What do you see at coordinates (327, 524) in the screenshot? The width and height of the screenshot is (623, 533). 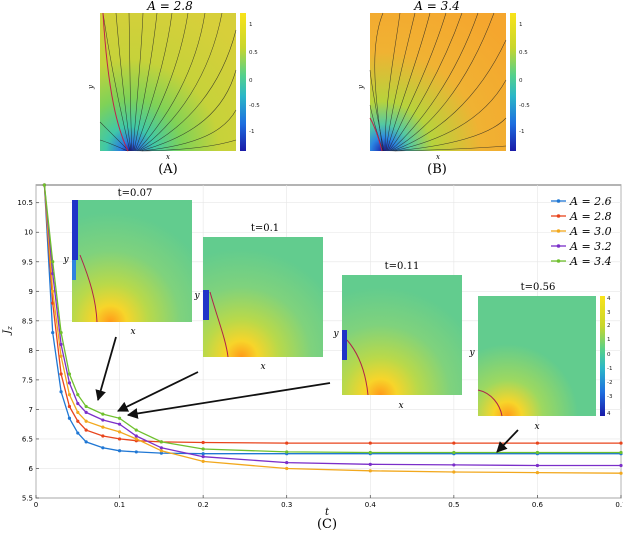 I see `panel-c-caption: (C)` at bounding box center [327, 524].